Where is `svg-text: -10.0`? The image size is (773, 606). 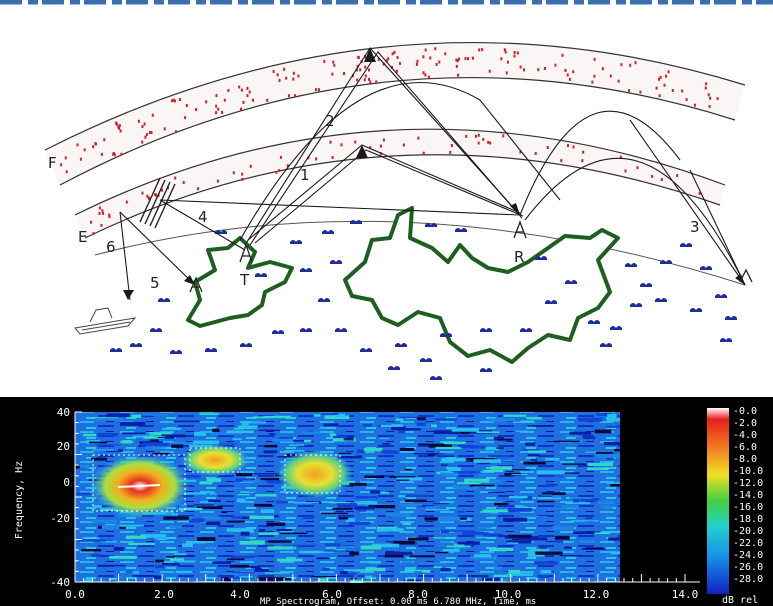 svg-text: -10.0 is located at coordinates (748, 471).